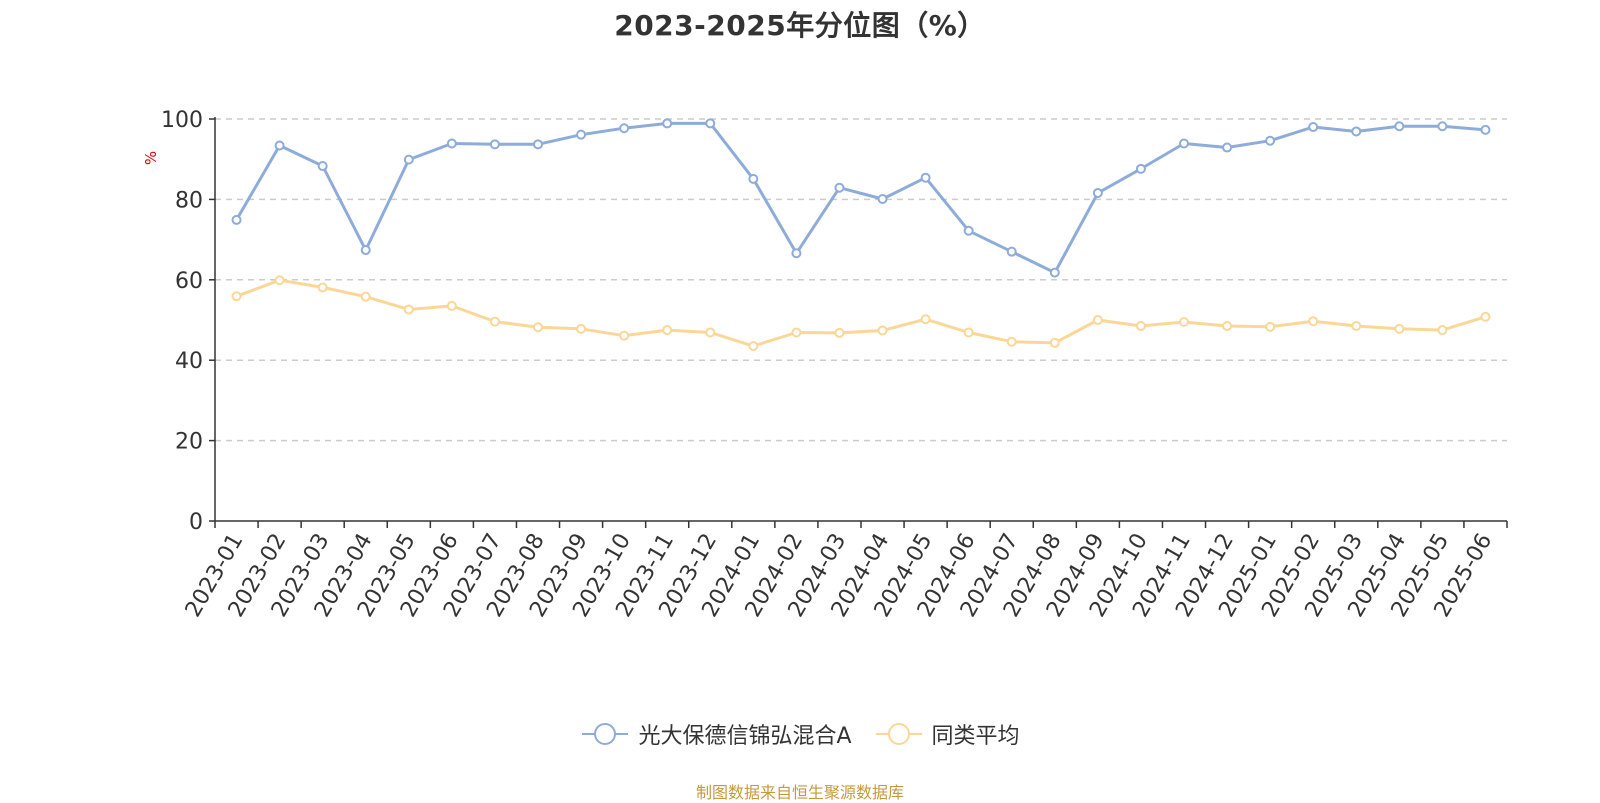 Image resolution: width=1600 pixels, height=803 pixels. I want to click on legend-item: 光大保德信锦弘混合A, so click(716, 734).